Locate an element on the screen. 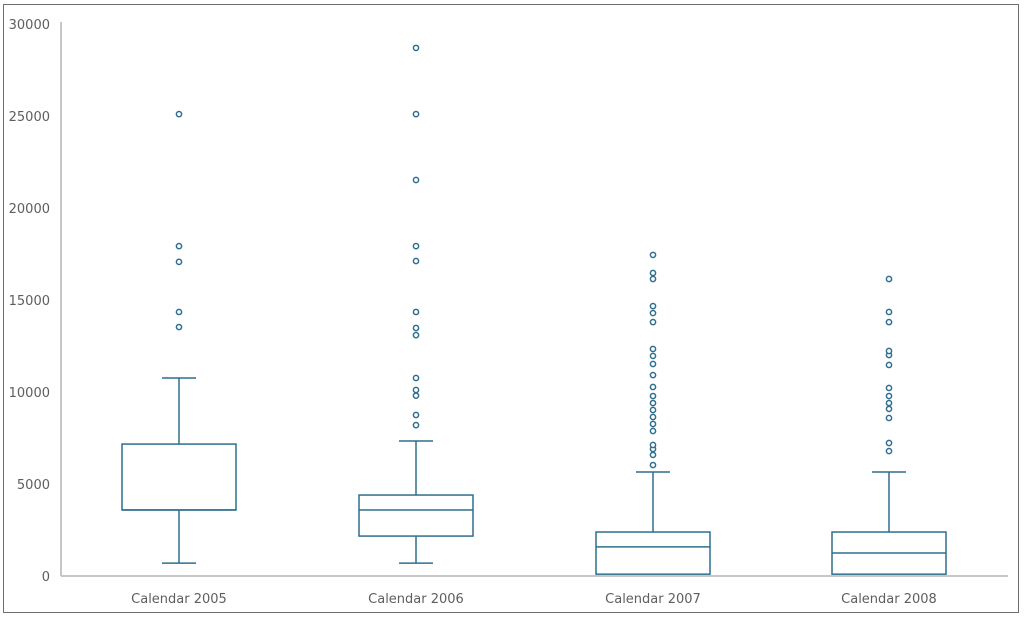 Image resolution: width=1024 pixels, height=619 pixels. y-tick-label: 15000 is located at coordinates (29, 301).